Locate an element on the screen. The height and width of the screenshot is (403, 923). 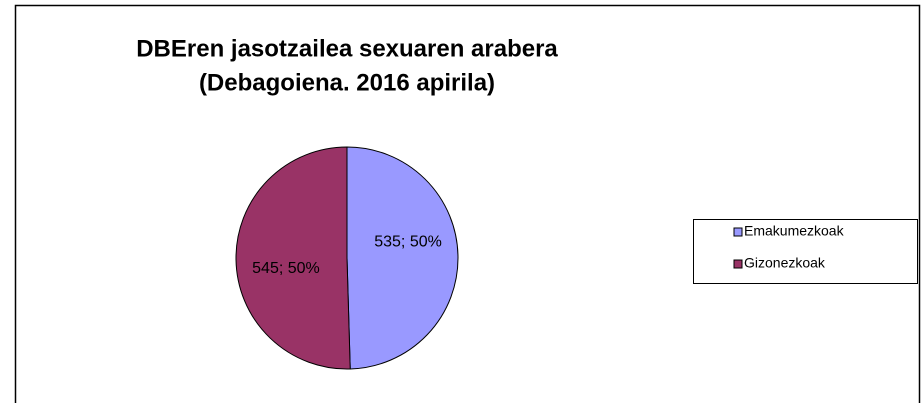
legend-box is located at coordinates (805, 251).